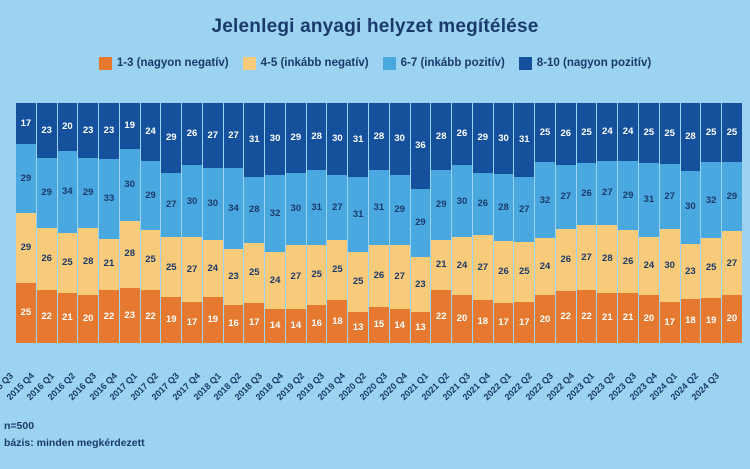  I want to click on bar-column: 25 27 30 17, so click(669, 223).